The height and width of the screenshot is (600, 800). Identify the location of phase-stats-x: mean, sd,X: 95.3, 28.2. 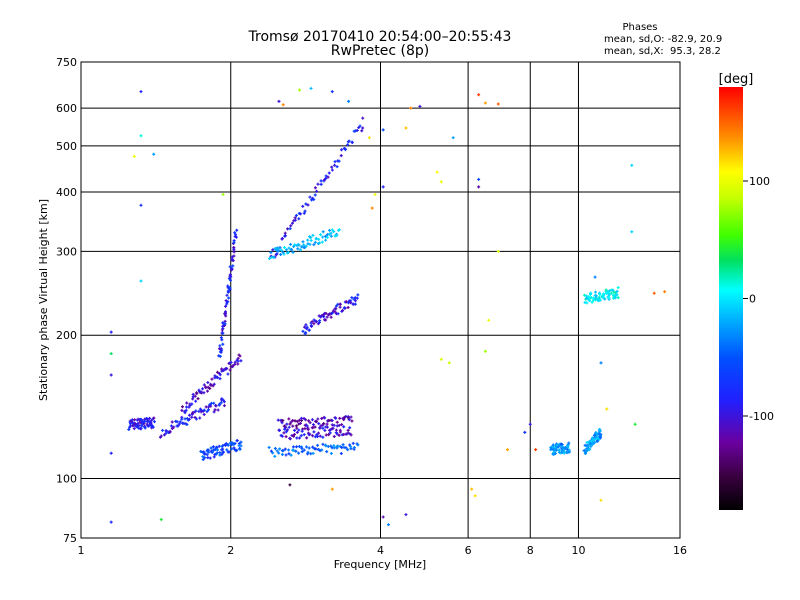
(662, 51).